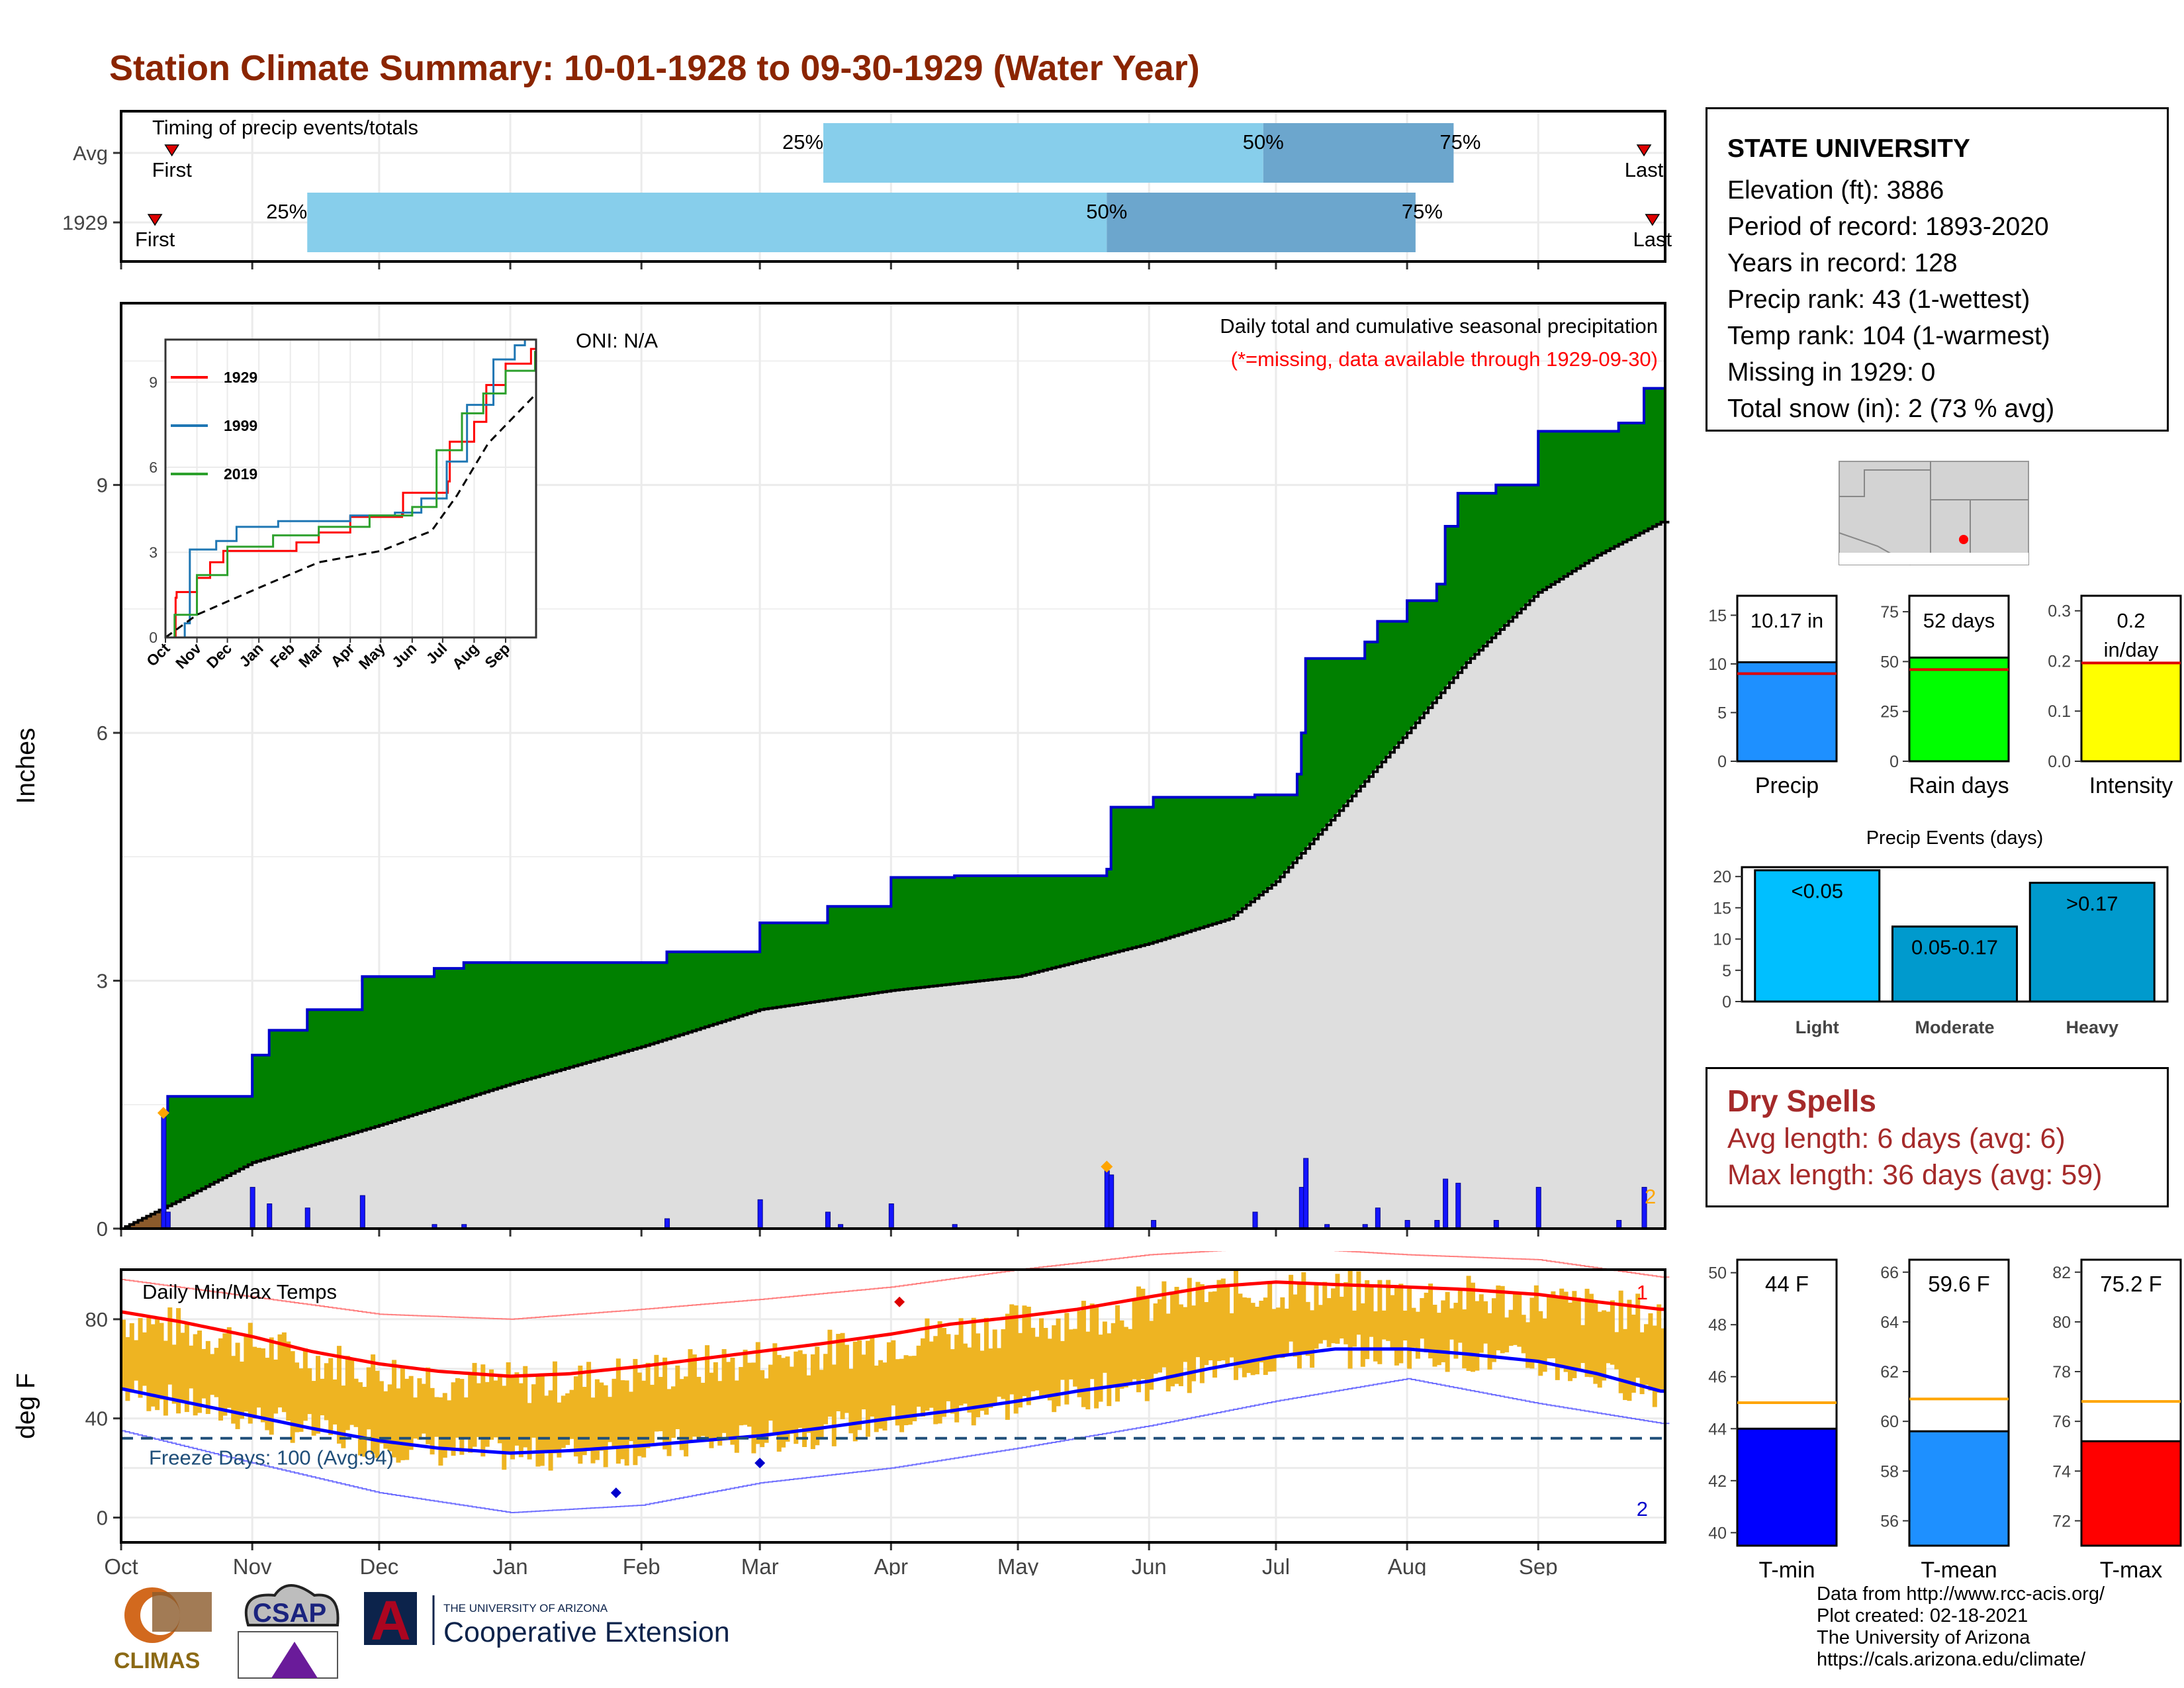  Describe the element at coordinates (157, 1660) in the screenshot. I see `climas-logo-text: CLIMAS` at that location.